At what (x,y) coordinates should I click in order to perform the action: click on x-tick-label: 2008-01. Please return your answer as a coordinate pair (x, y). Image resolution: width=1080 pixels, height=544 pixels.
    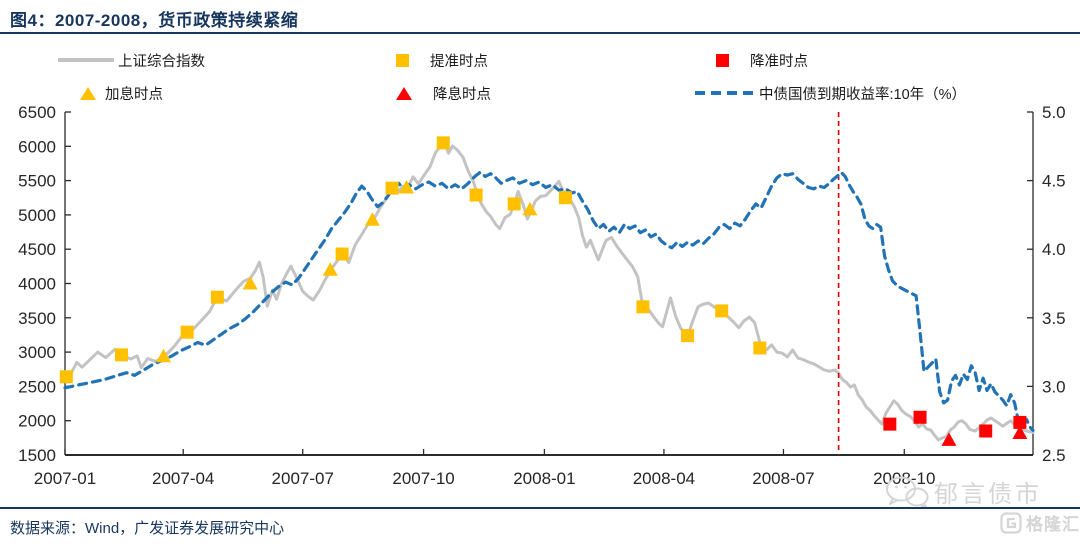
    Looking at the image, I should click on (544, 478).